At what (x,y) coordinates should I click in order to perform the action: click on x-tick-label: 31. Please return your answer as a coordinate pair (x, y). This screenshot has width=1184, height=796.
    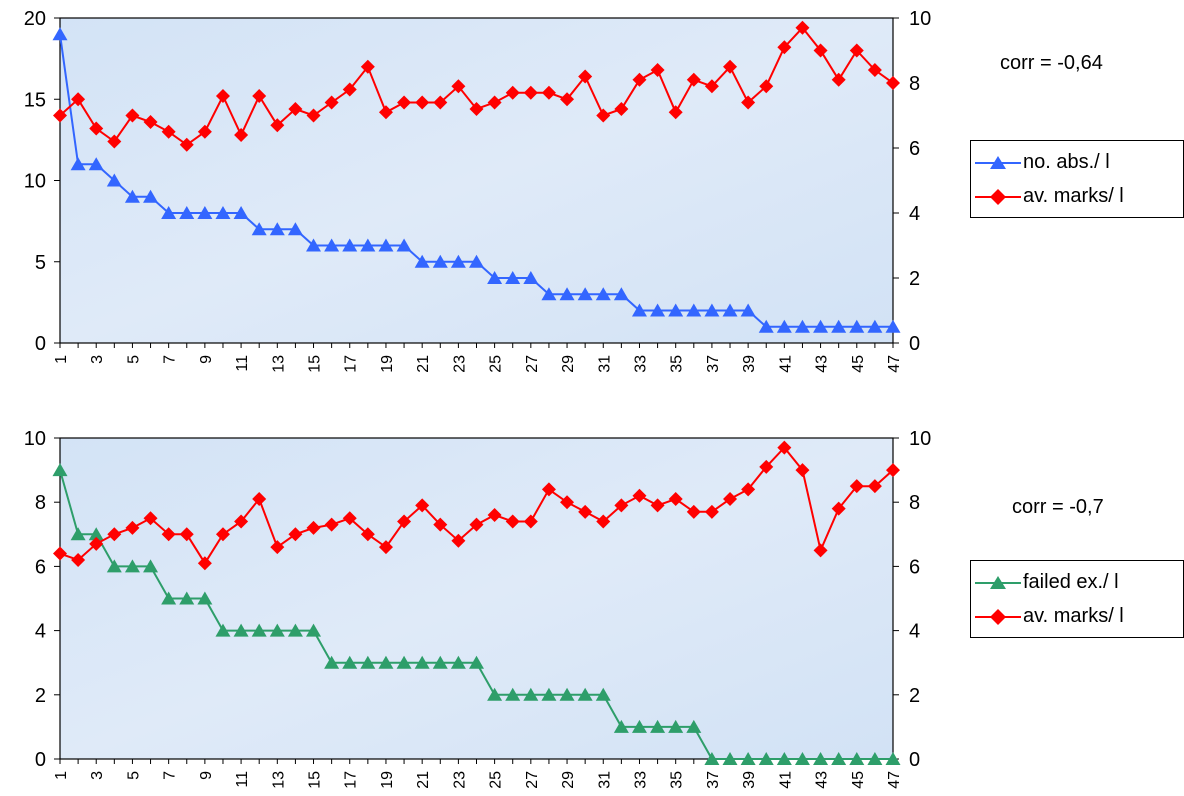
    Looking at the image, I should click on (604, 364).